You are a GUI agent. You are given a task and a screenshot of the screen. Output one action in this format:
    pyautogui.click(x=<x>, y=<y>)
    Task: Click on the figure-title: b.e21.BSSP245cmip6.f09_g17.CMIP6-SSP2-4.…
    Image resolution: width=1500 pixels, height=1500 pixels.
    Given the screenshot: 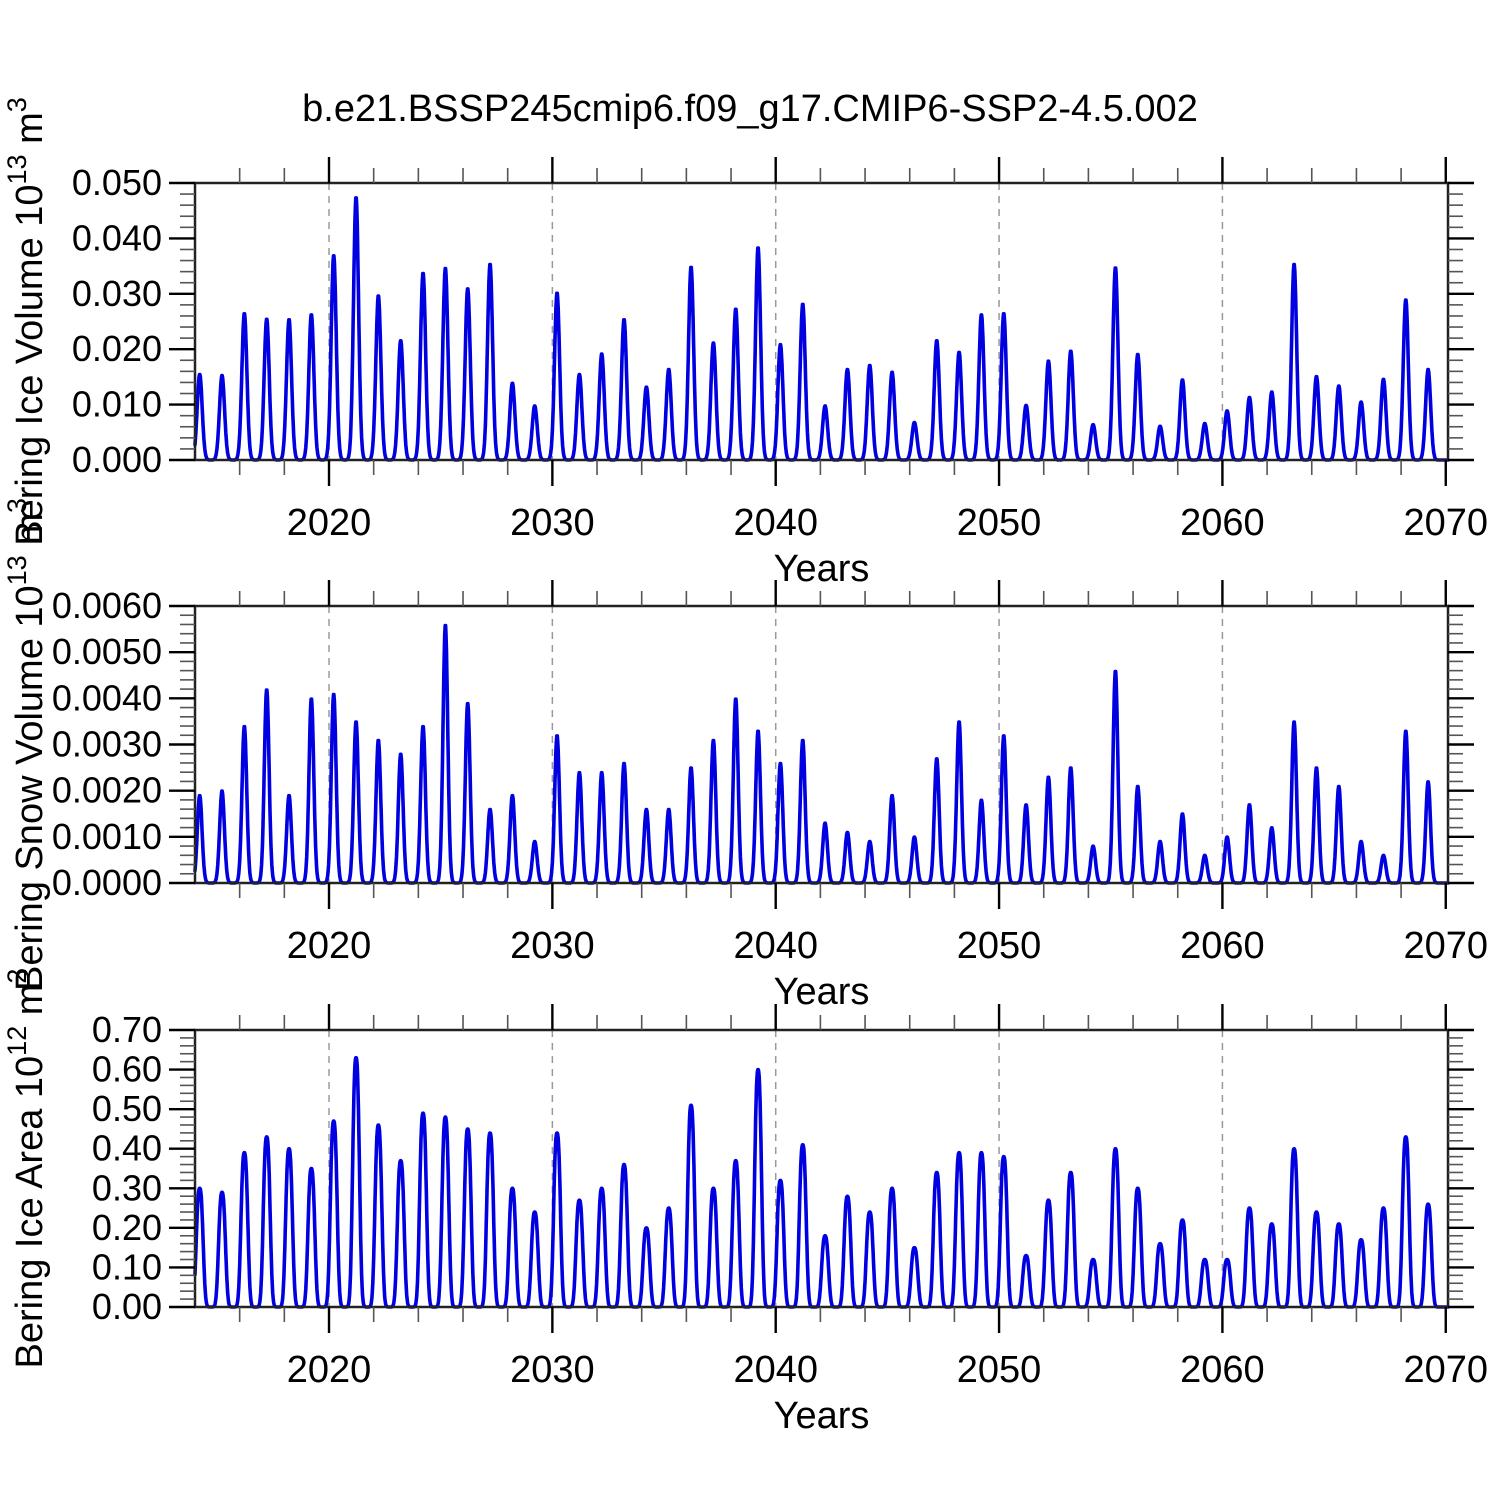 What is the action you would take?
    pyautogui.click(x=750, y=109)
    